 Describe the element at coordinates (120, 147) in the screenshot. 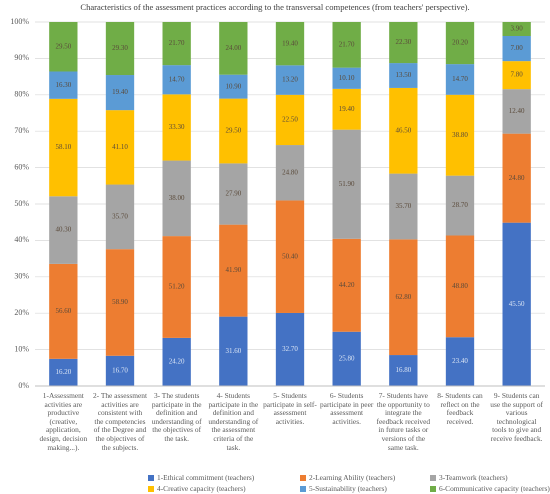

I see `value-label: 41.10` at that location.